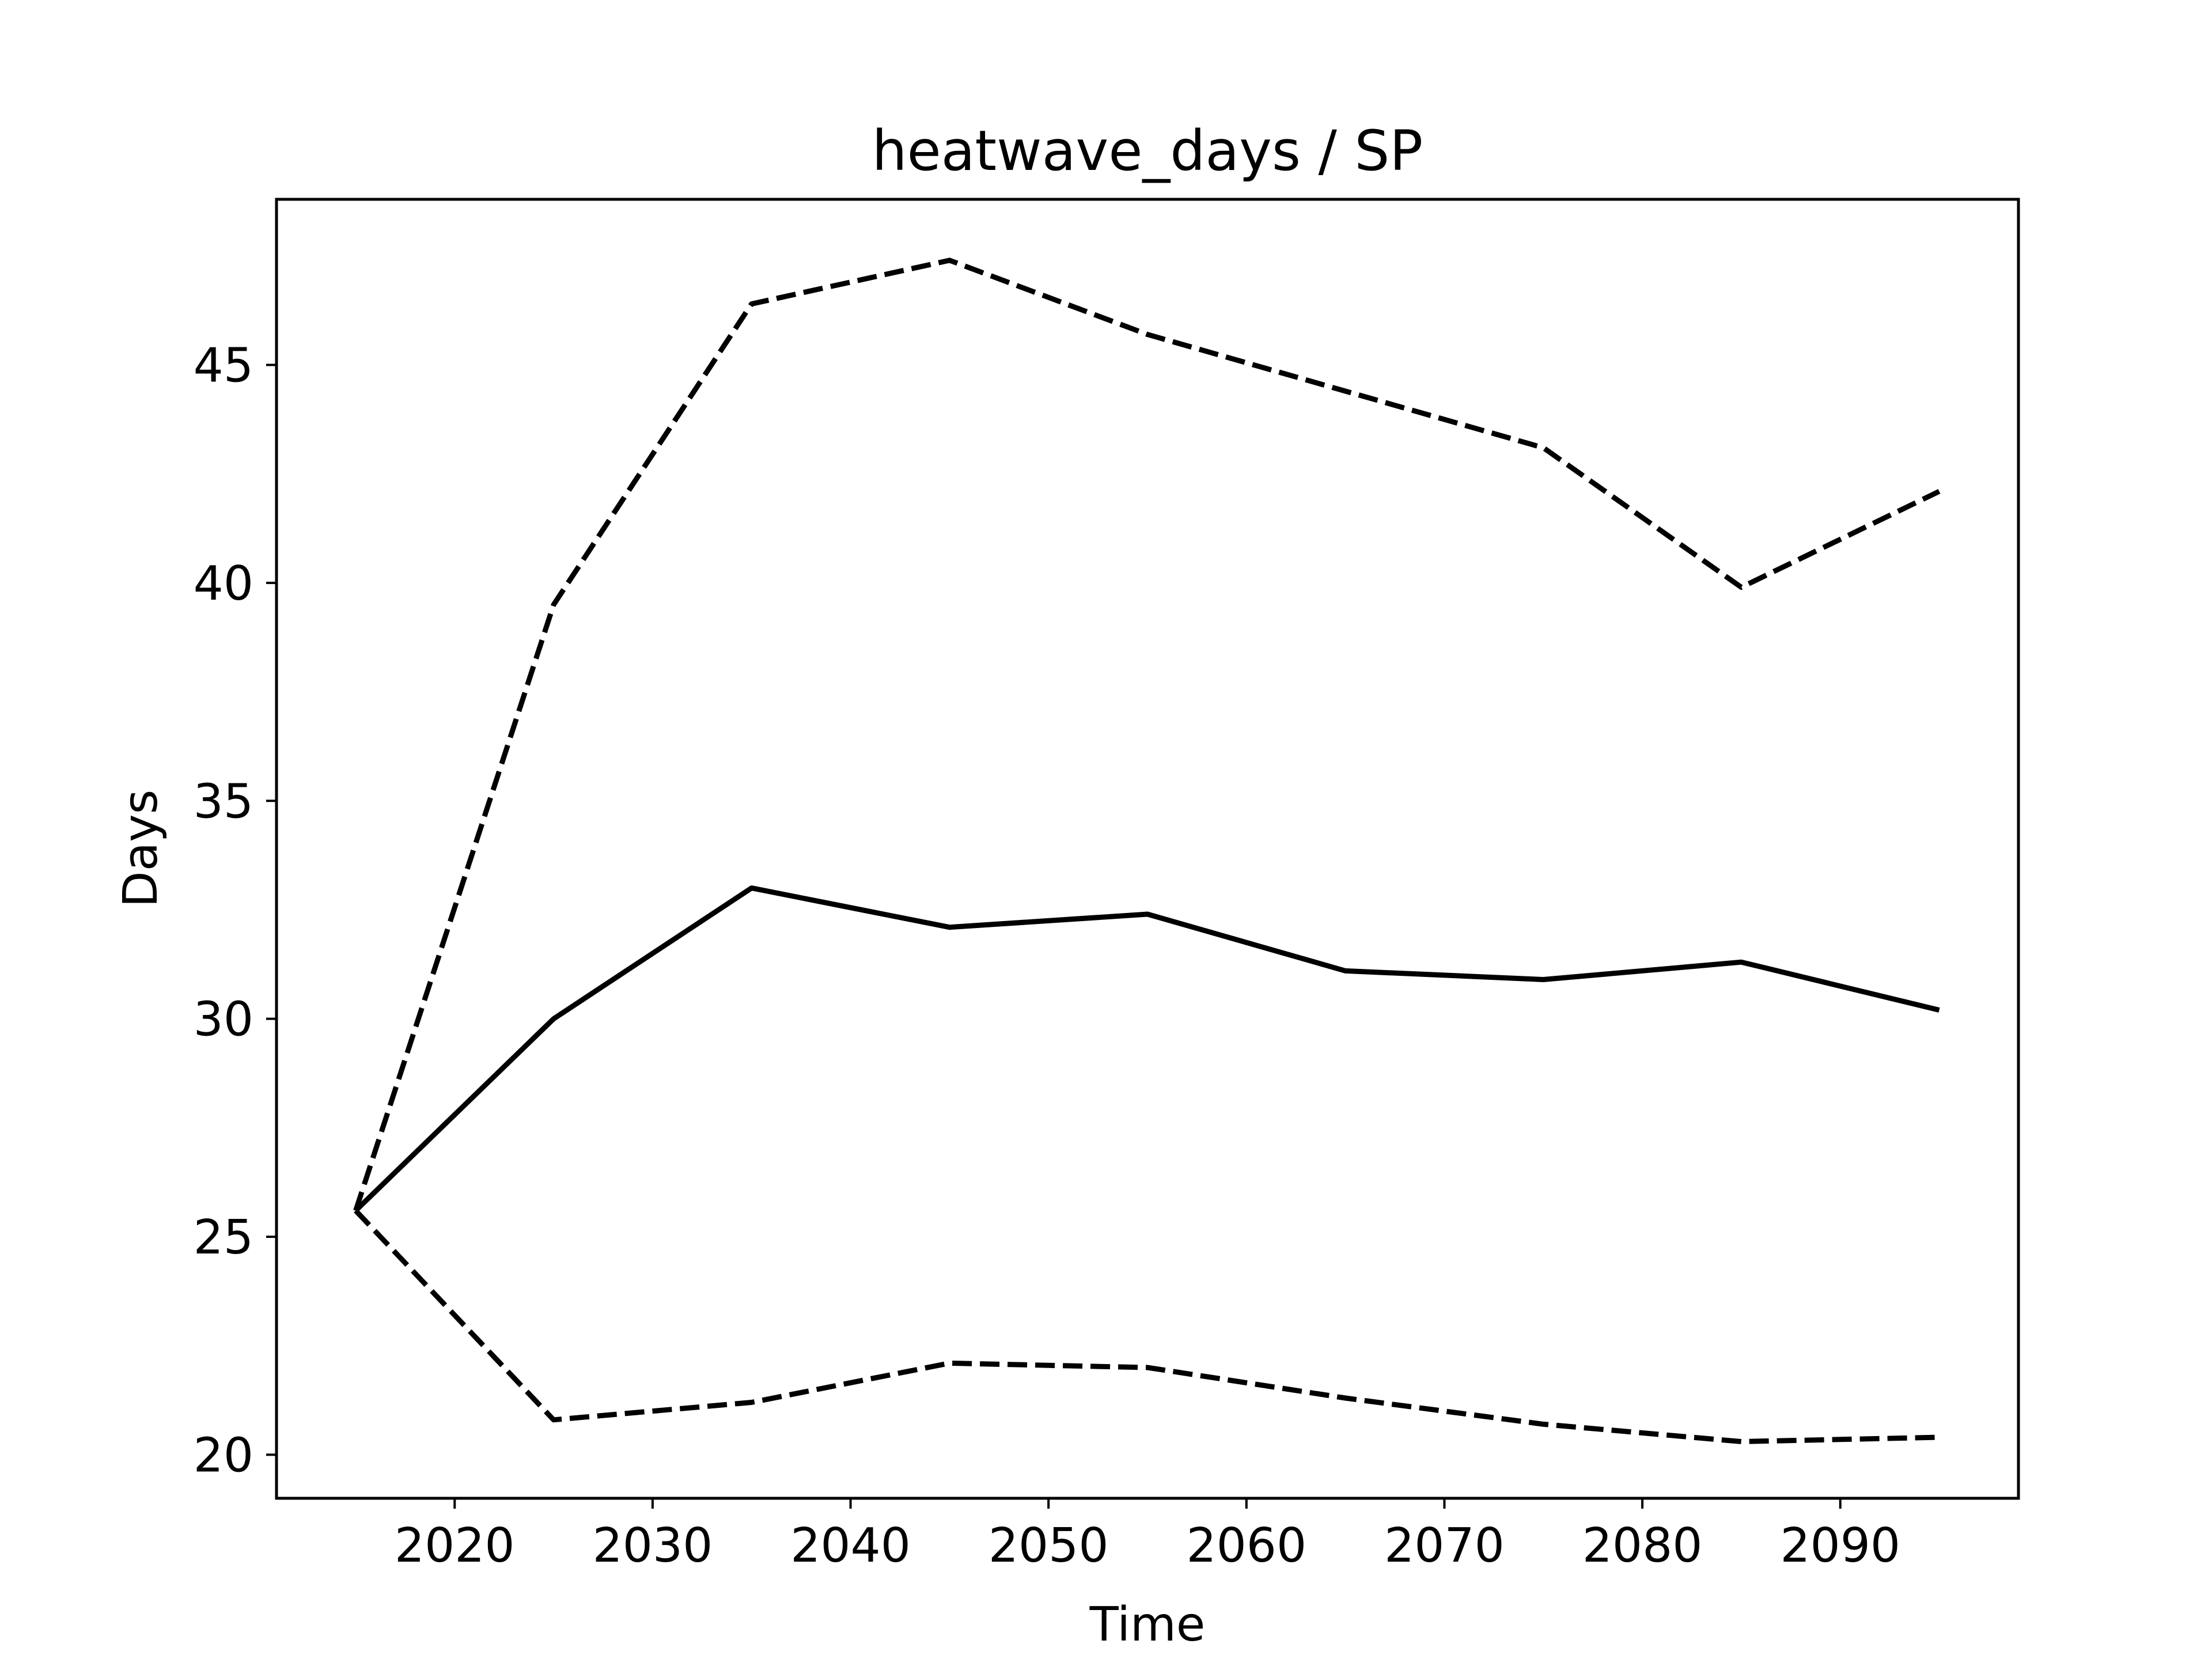  What do you see at coordinates (223, 1237) in the screenshot?
I see `y-tick-label: 25` at bounding box center [223, 1237].